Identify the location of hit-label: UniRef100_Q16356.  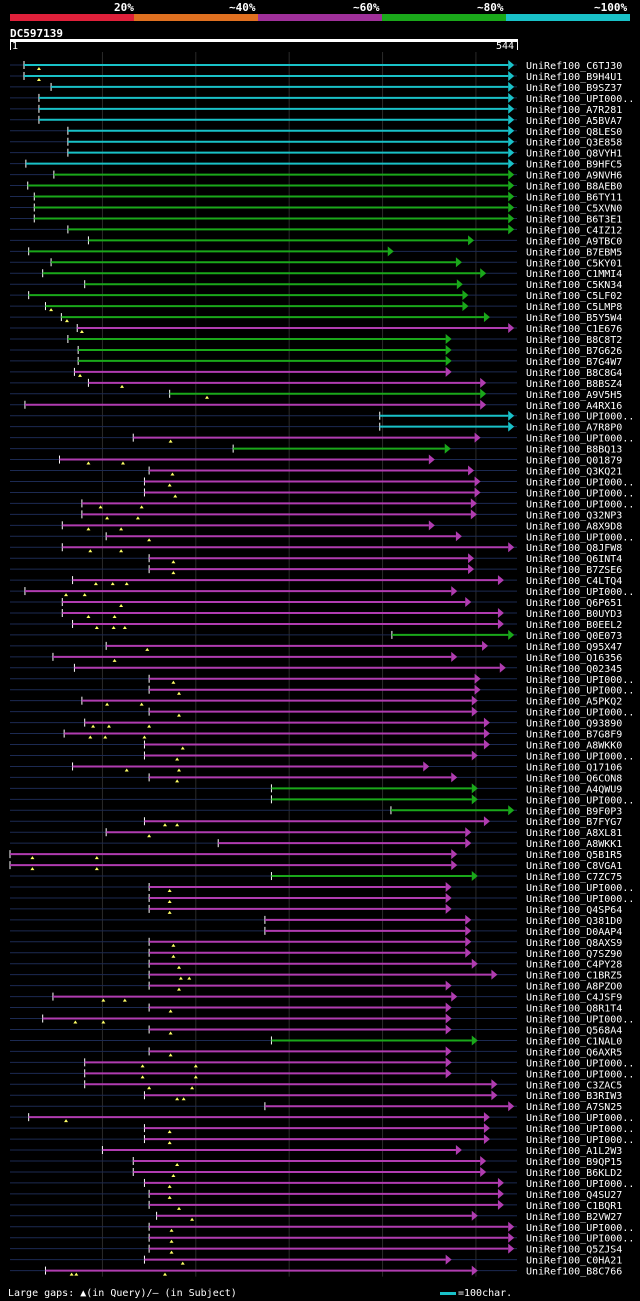
(574, 658).